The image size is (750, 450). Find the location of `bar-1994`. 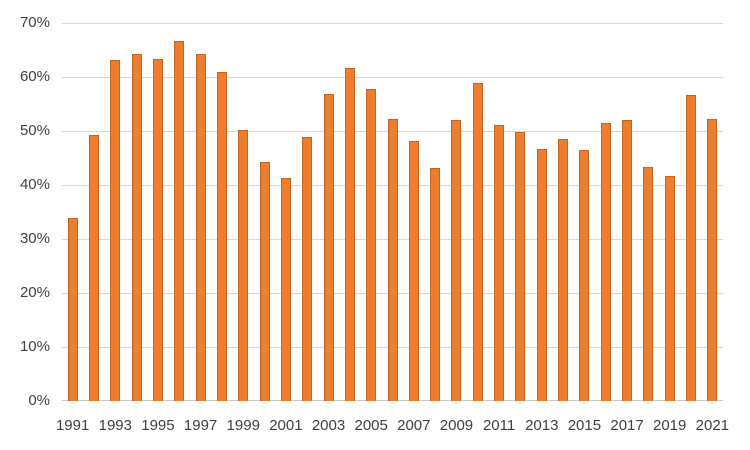

bar-1994 is located at coordinates (136, 227).